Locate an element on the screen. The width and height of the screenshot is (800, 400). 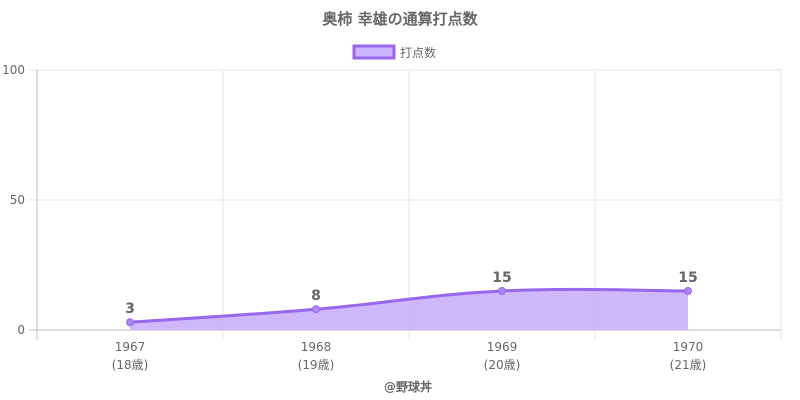
y-tick-label: 50 is located at coordinates (17, 200).